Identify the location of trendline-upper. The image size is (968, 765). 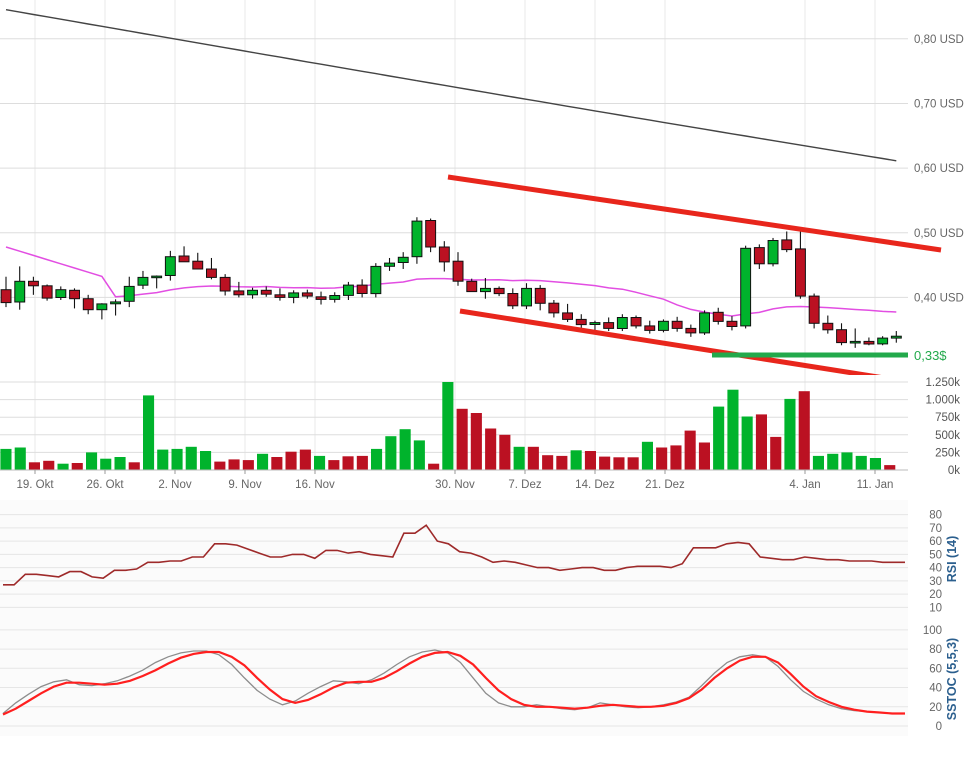
(694, 213).